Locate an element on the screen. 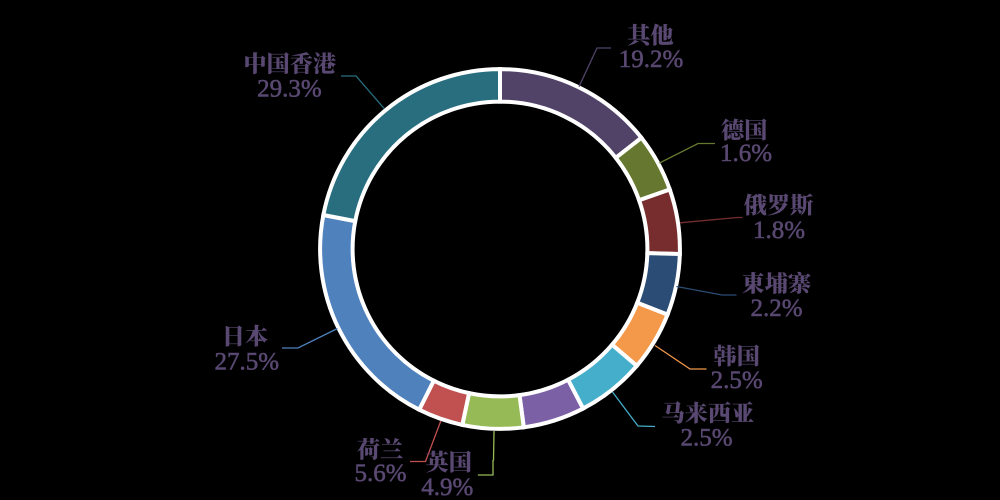 Image resolution: width=1000 pixels, height=500 pixels. svg-text: 5.6% is located at coordinates (381, 473).